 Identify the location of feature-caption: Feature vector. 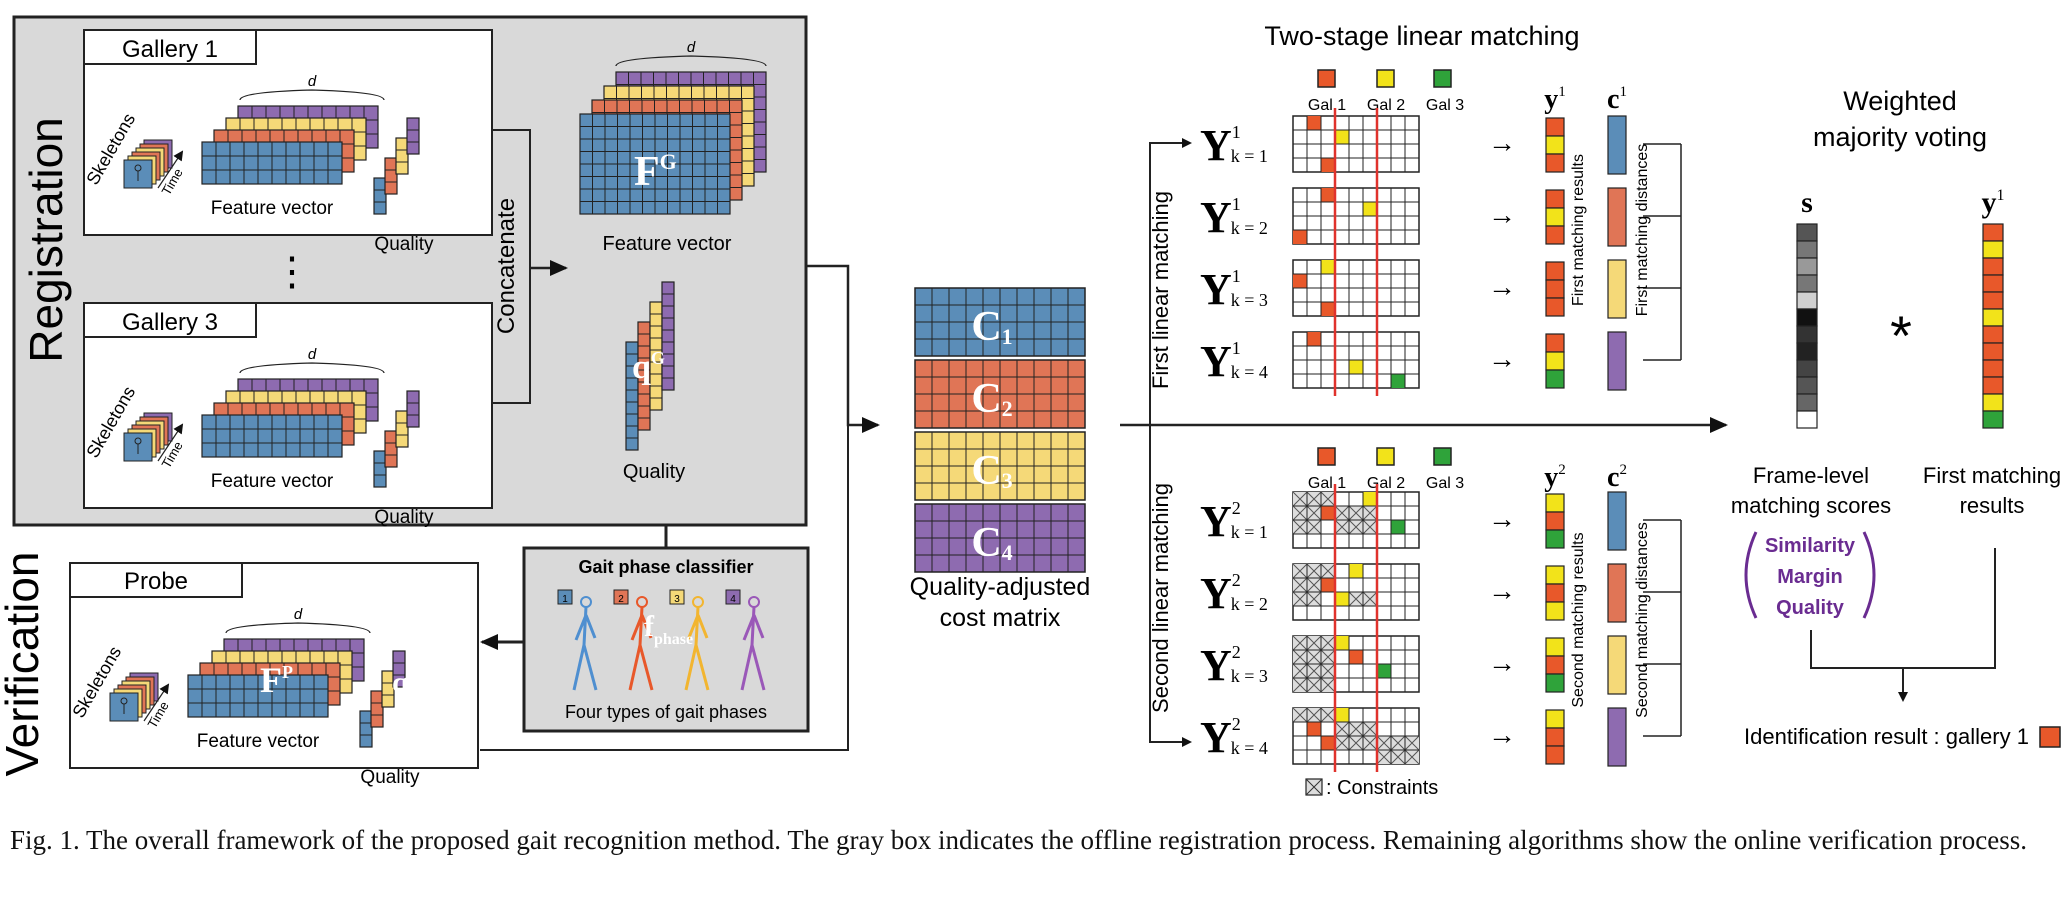
(258, 741).